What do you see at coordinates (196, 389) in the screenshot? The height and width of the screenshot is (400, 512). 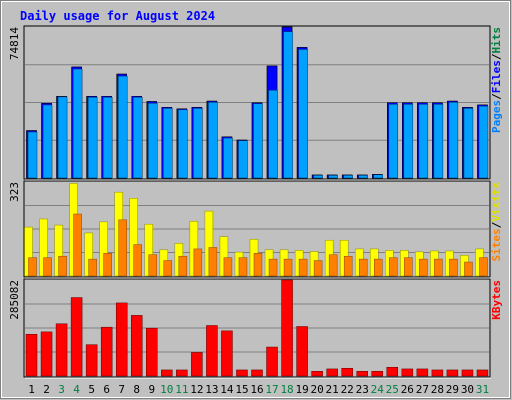 I see `x-tick-label: 12` at bounding box center [196, 389].